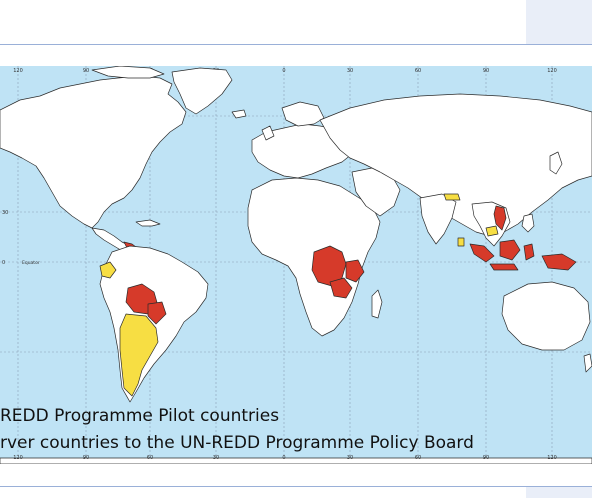 The width and height of the screenshot is (592, 498). I want to click on legend-pilot-countries: REDD Programme Pilot countries, so click(140, 416).